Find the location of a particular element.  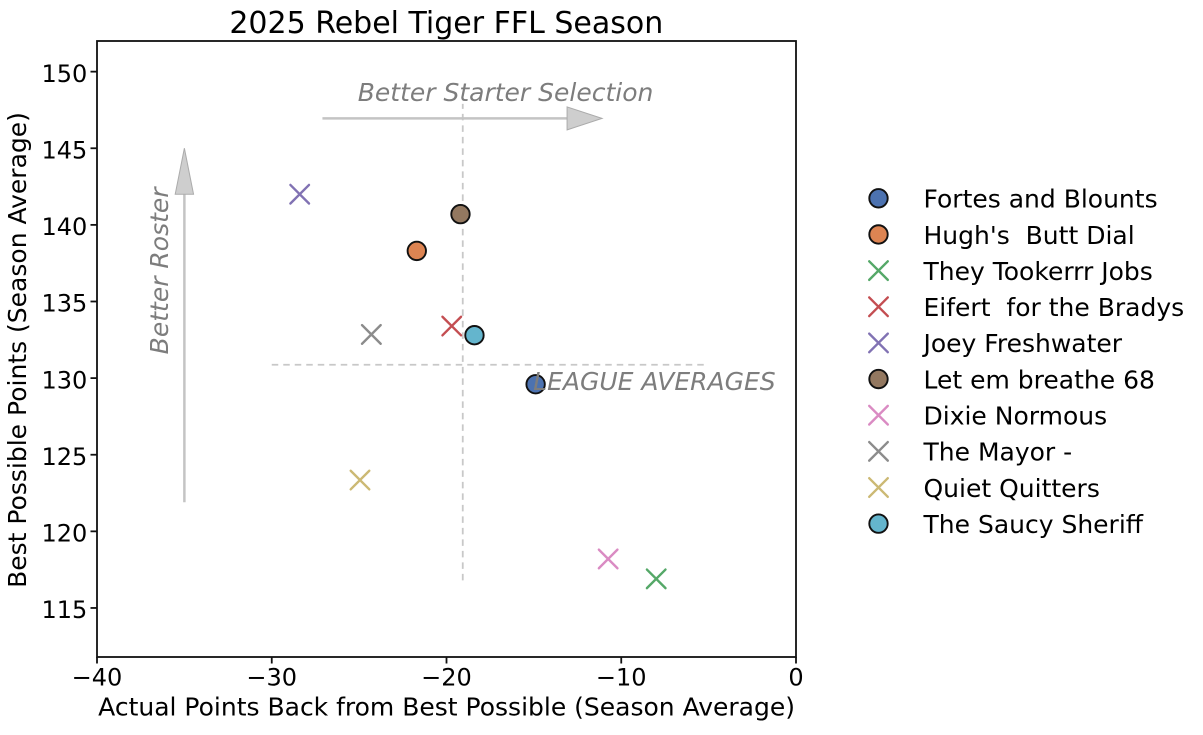

y-tick-label: 150 is located at coordinates (64, 74).